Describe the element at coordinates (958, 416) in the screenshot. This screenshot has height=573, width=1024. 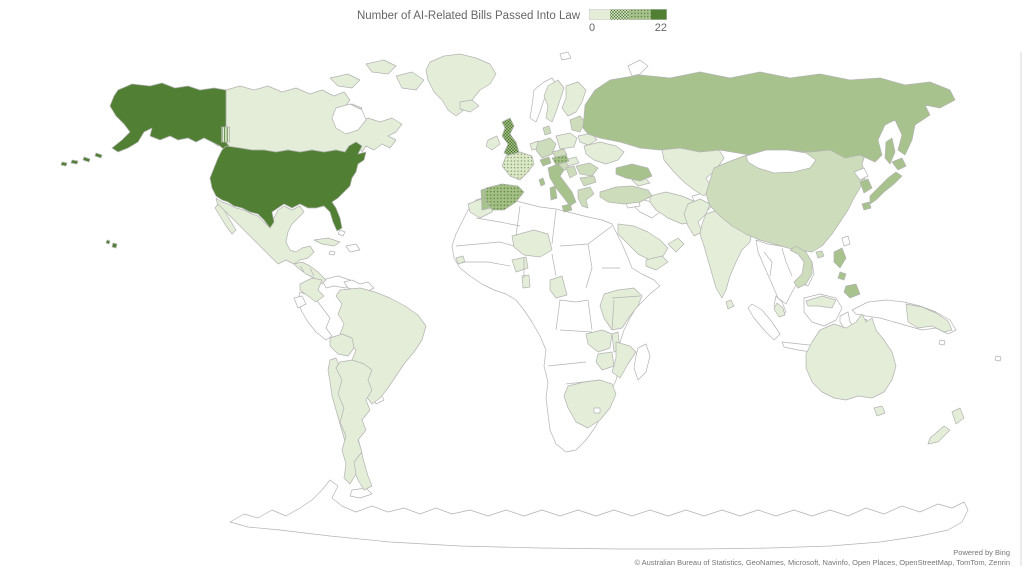
I see `country-new-zealand-north` at that location.